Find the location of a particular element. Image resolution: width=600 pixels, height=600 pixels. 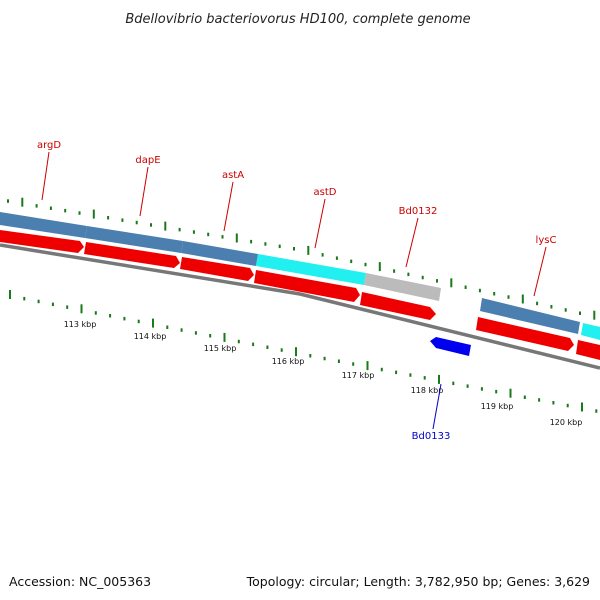

scale-label: 115 kbp is located at coordinates (220, 348).